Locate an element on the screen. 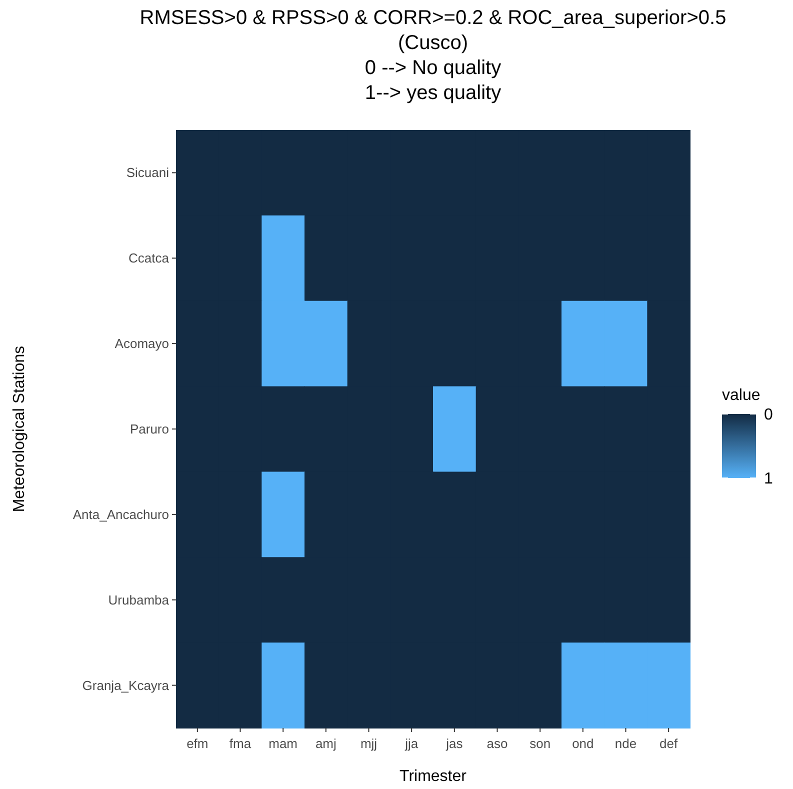  color-bar-label: 1 is located at coordinates (768, 479).